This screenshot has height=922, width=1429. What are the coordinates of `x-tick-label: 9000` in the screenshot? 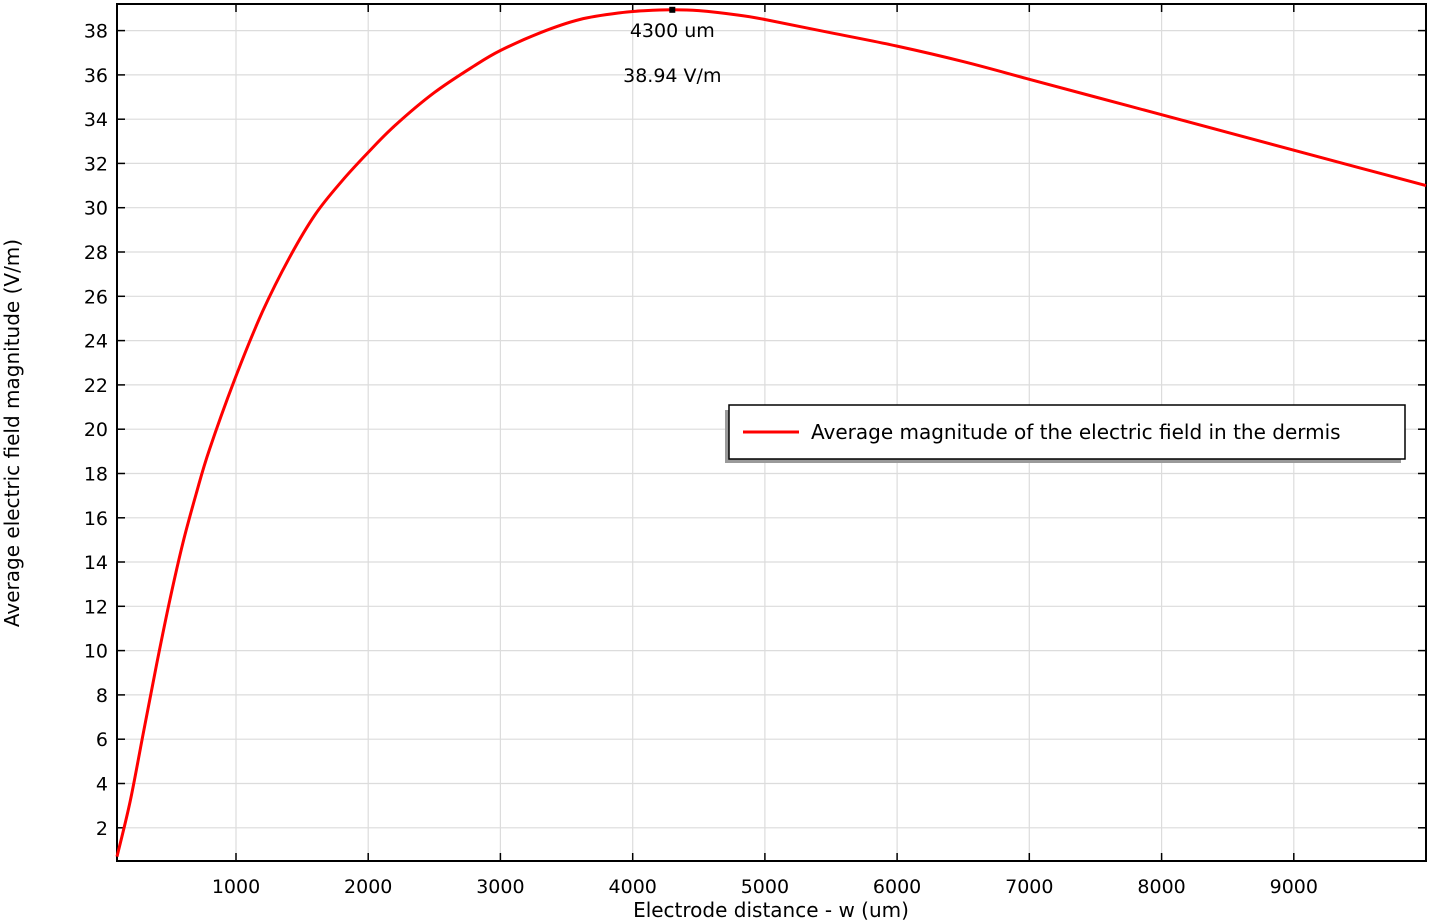 It's located at (1294, 887).